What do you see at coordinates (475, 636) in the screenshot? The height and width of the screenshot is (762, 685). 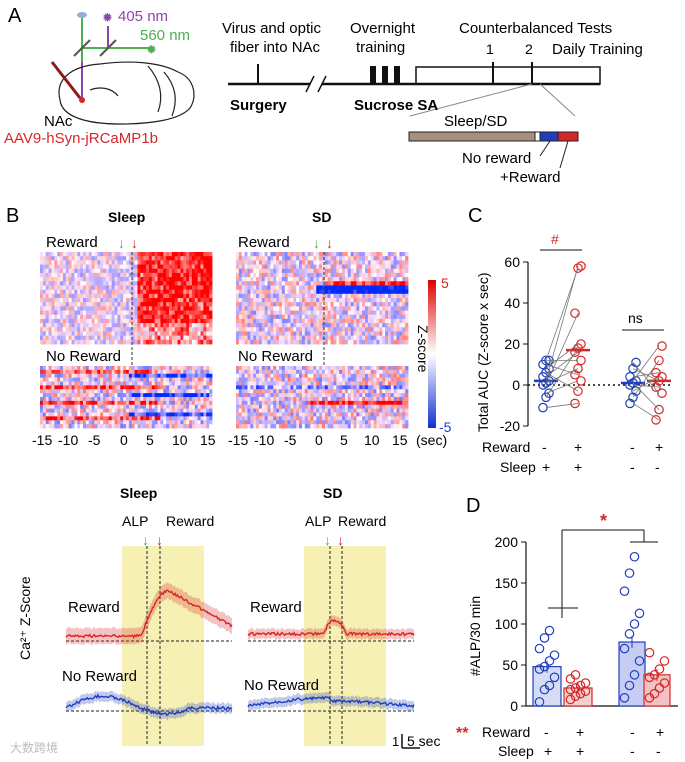 I see `alp-y-label: #ALP/30 min` at bounding box center [475, 636].